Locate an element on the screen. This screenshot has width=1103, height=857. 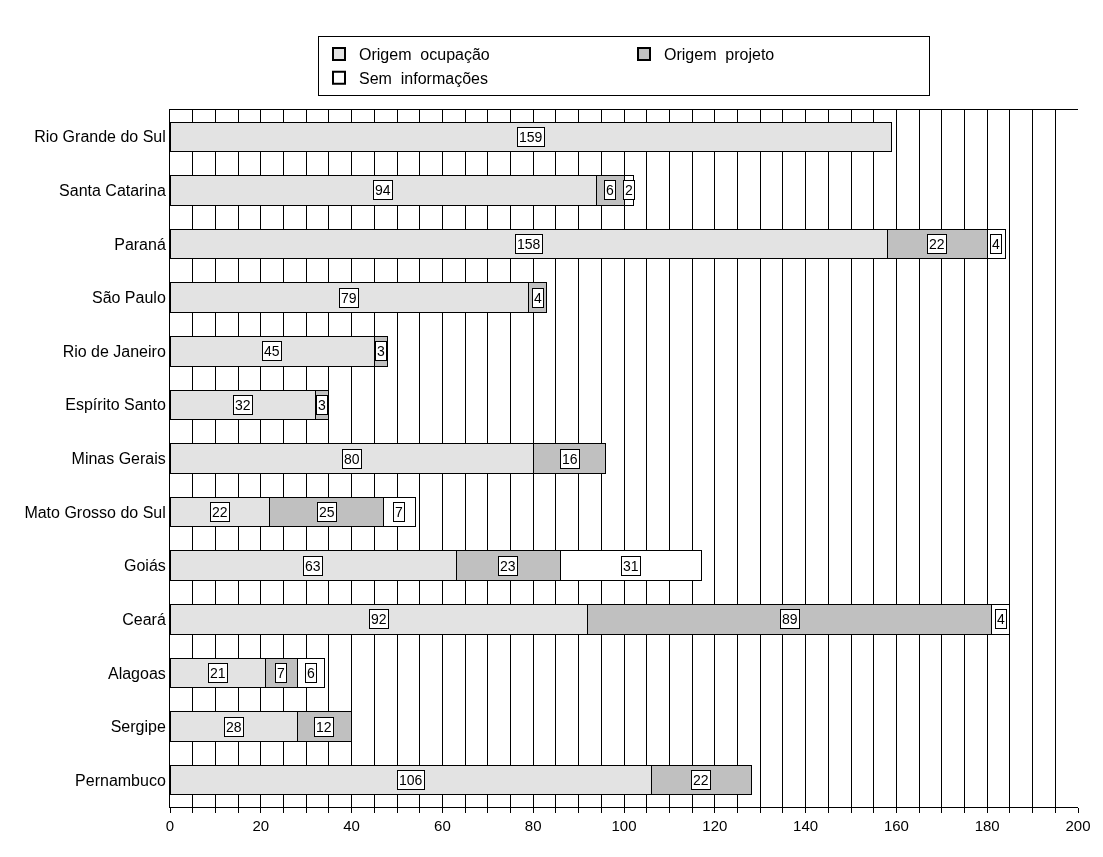
data-label: 28 is located at coordinates (234, 727).